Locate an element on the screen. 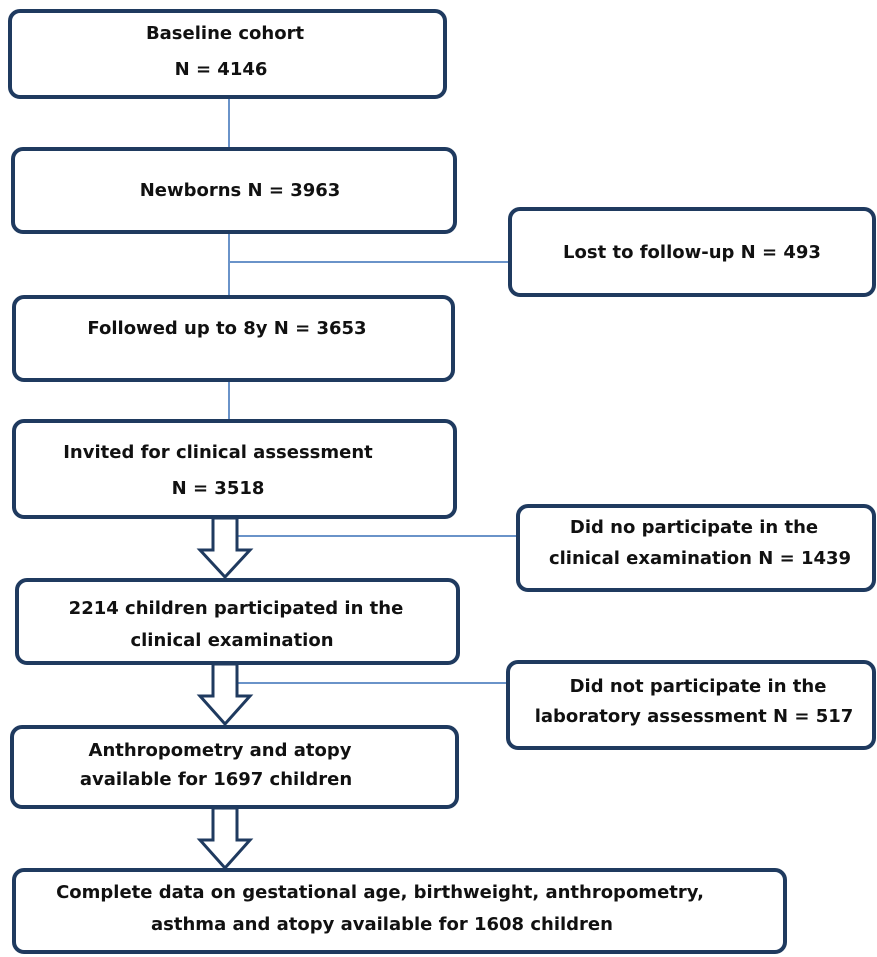  box-text: clinical examination is located at coordinates (231, 640).